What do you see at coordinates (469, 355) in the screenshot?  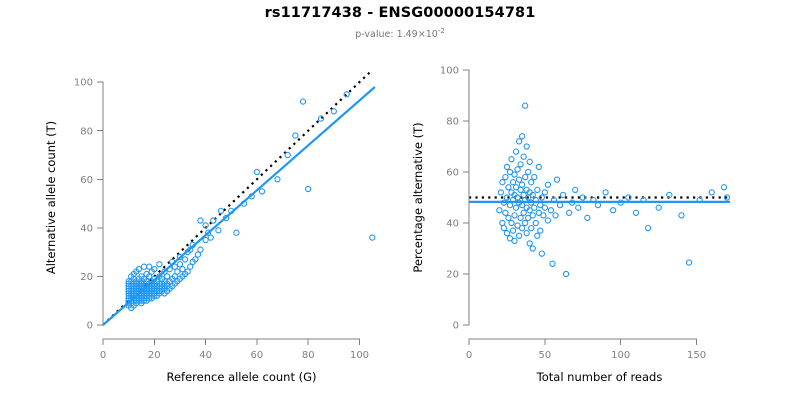 I see `x-tick-label: 0` at bounding box center [469, 355].